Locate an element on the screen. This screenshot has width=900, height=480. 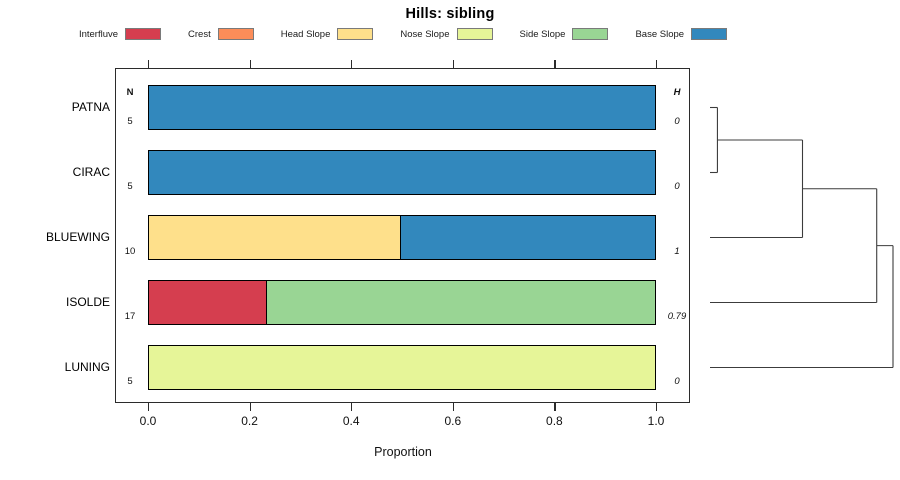
legend-label: Side Slope is located at coordinates (542, 34).